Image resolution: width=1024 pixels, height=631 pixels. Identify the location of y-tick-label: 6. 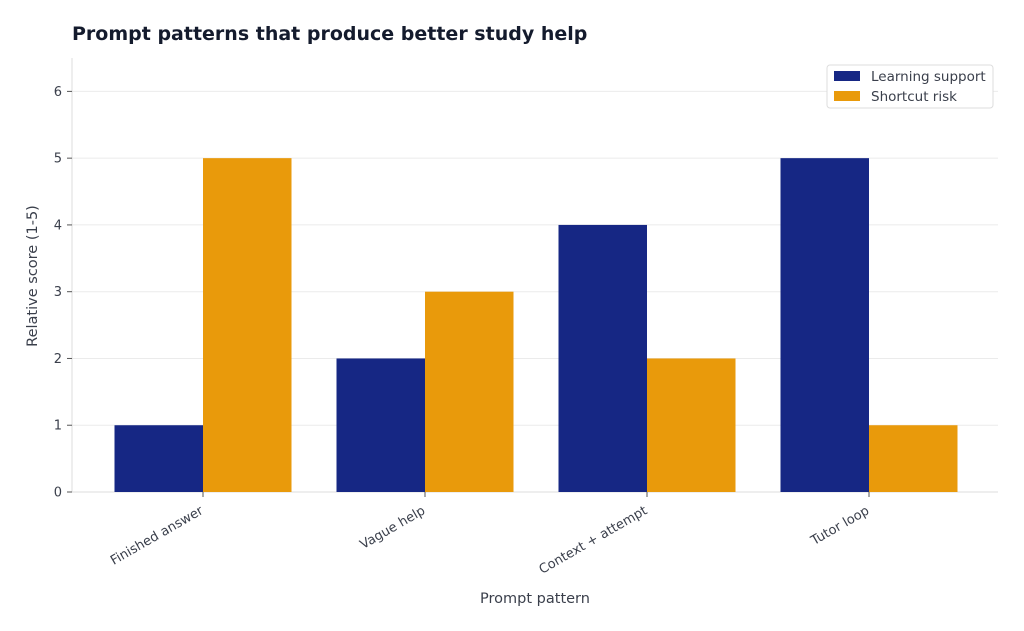
(58, 92).